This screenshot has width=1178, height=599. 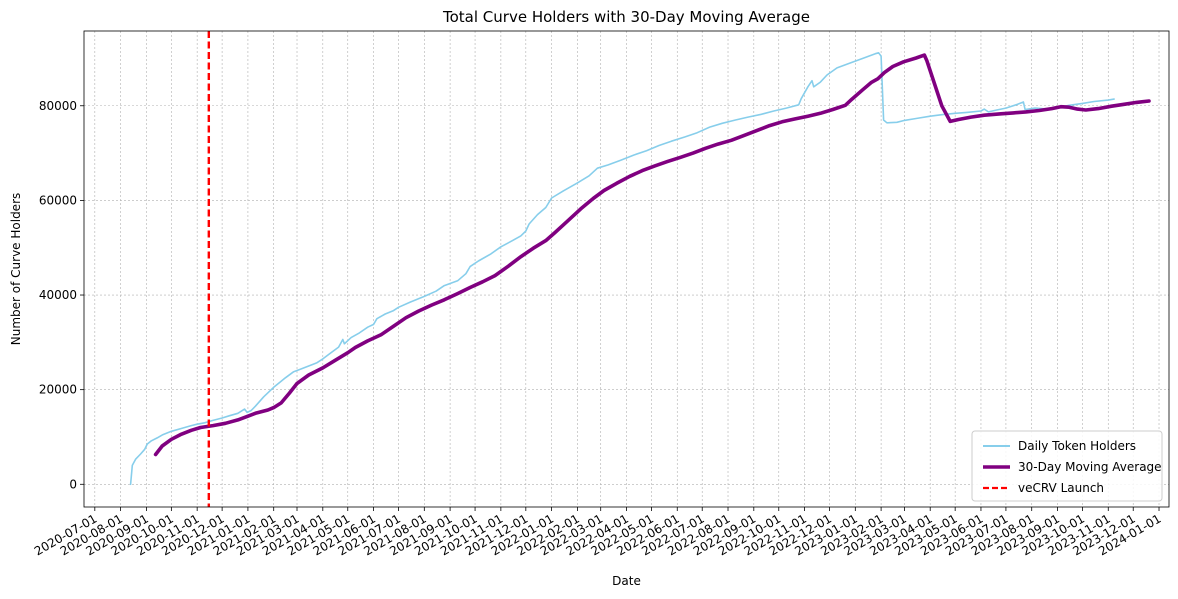 I want to click on y-tick-label: 40000, so click(x=58, y=295).